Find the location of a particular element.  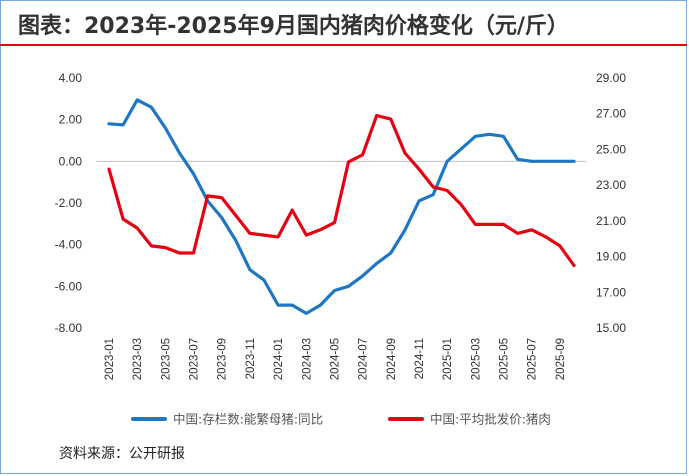

y-right-tick-label: 27.00 is located at coordinates (611, 114).